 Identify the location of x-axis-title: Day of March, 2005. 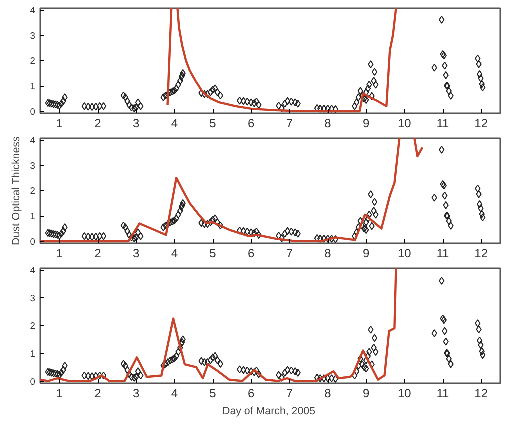
(269, 412).